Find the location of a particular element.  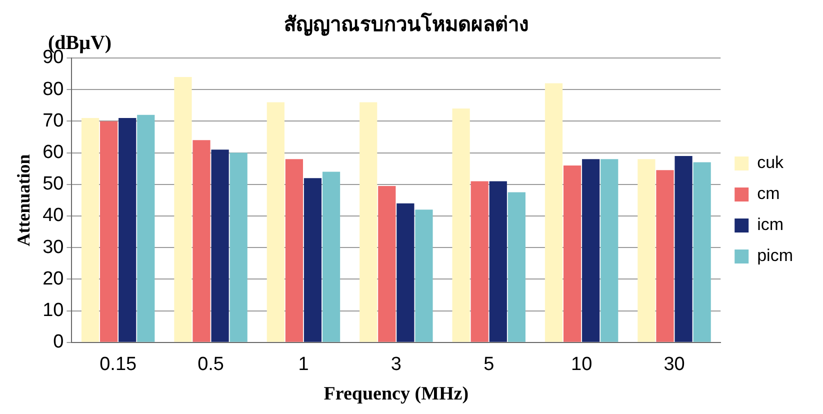

x-tick-label: 0.5 is located at coordinates (211, 365).